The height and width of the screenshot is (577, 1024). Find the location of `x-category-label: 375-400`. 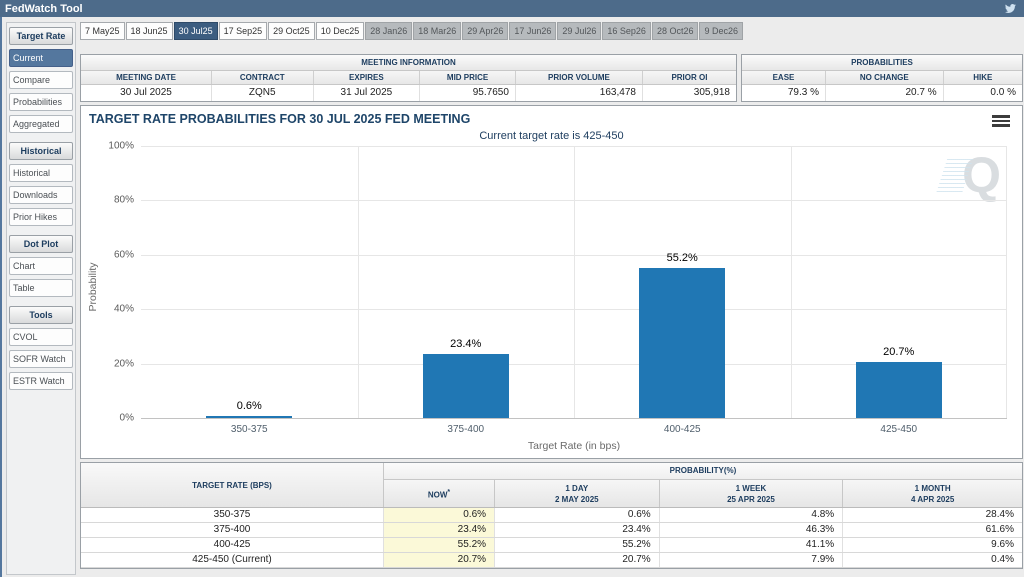

x-category-label: 375-400 is located at coordinates (466, 429).